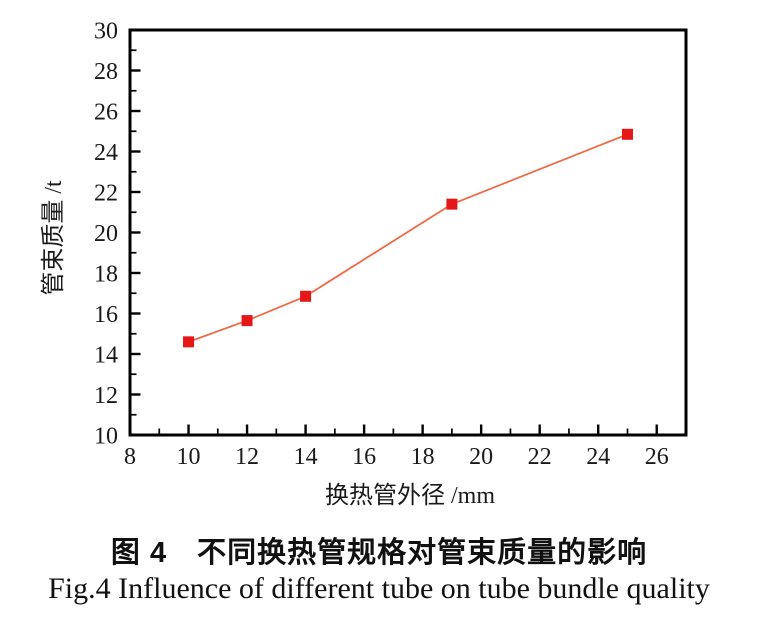 This screenshot has width=758, height=635. Describe the element at coordinates (306, 457) in the screenshot. I see `x-tick-label: 14` at that location.